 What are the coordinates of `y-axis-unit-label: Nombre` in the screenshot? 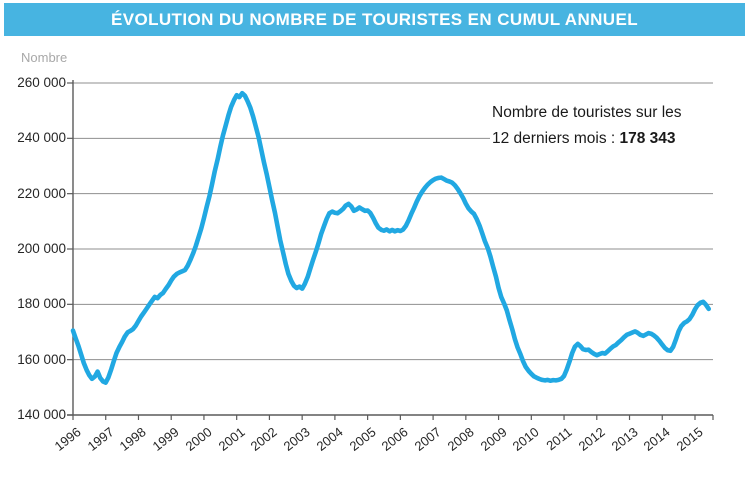 It's located at (44, 57).